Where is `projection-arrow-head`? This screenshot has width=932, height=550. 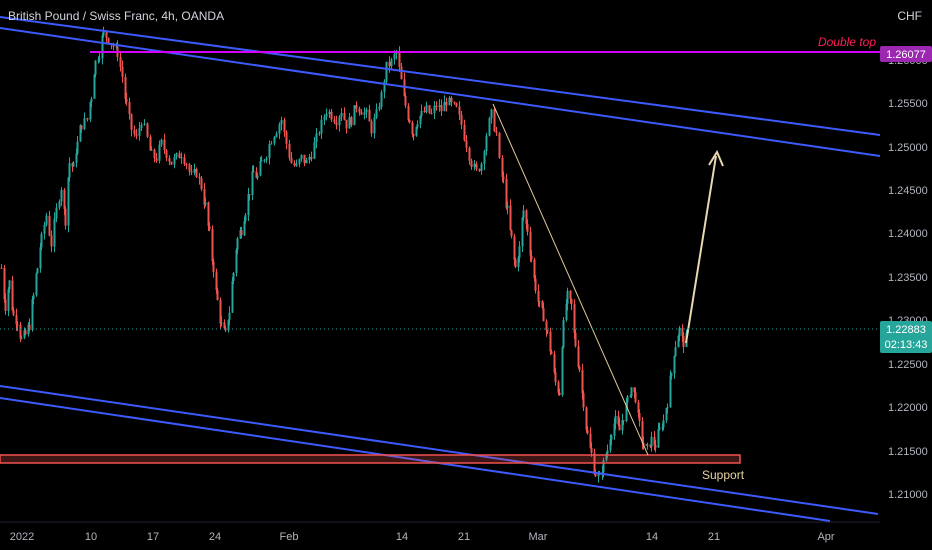 projection-arrow-head is located at coordinates (716, 158).